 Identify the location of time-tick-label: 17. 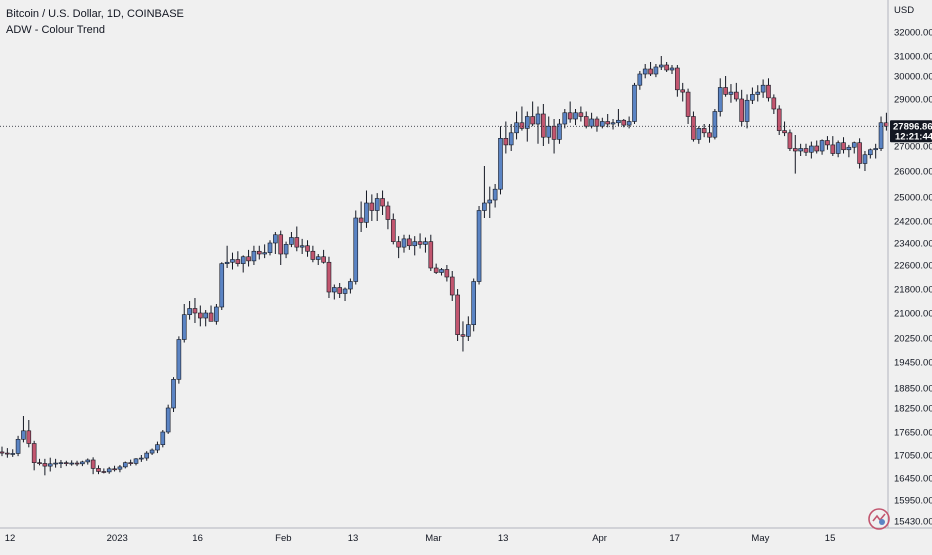
(674, 538).